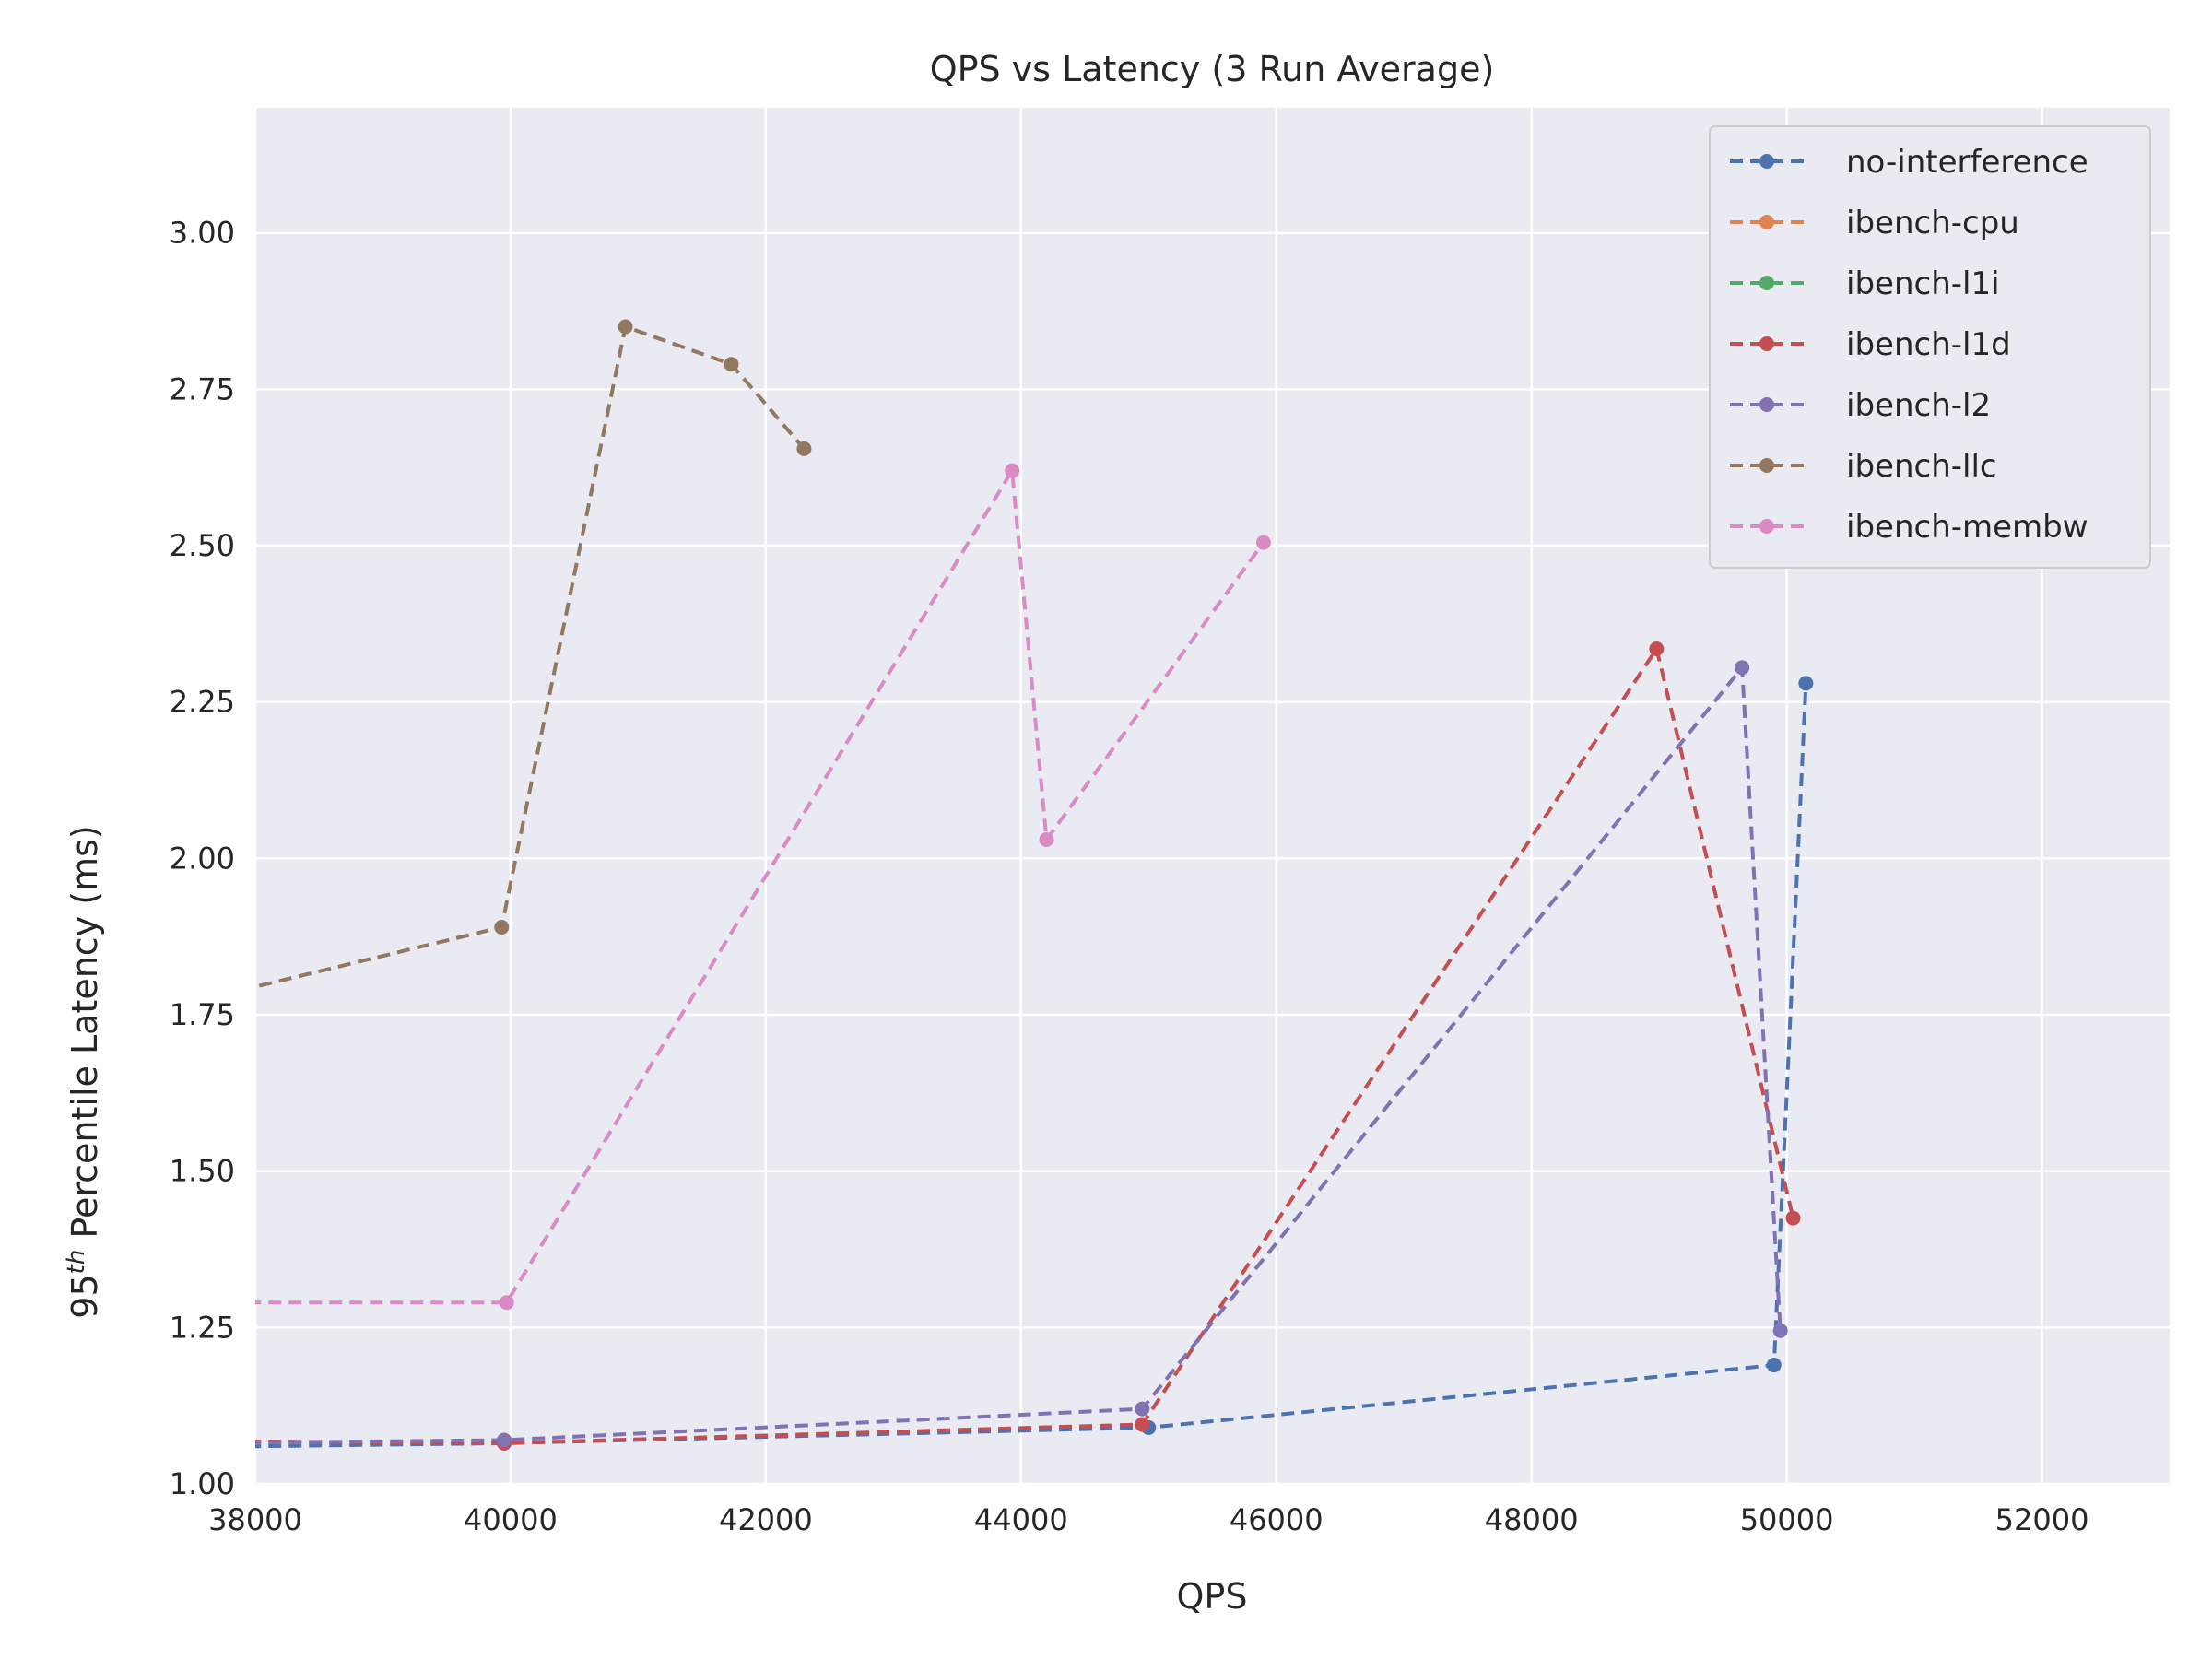 Image resolution: width=2212 pixels, height=1659 pixels. What do you see at coordinates (1212, 1596) in the screenshot?
I see `x-axis-label: QPS` at bounding box center [1212, 1596].